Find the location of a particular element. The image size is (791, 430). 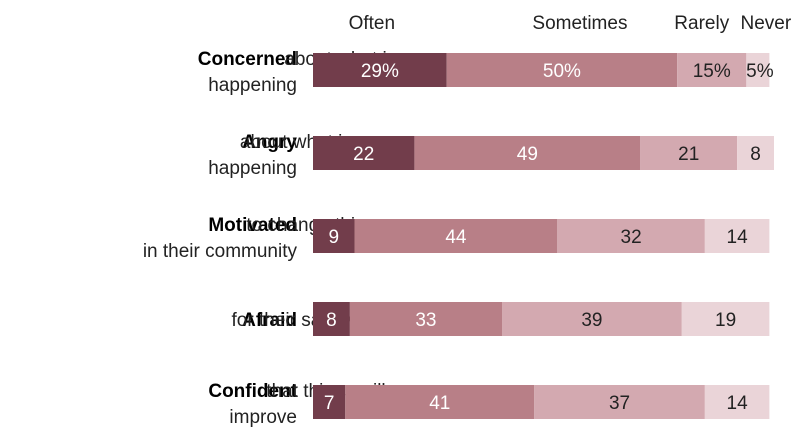

data-label: 33 is located at coordinates (425, 320).